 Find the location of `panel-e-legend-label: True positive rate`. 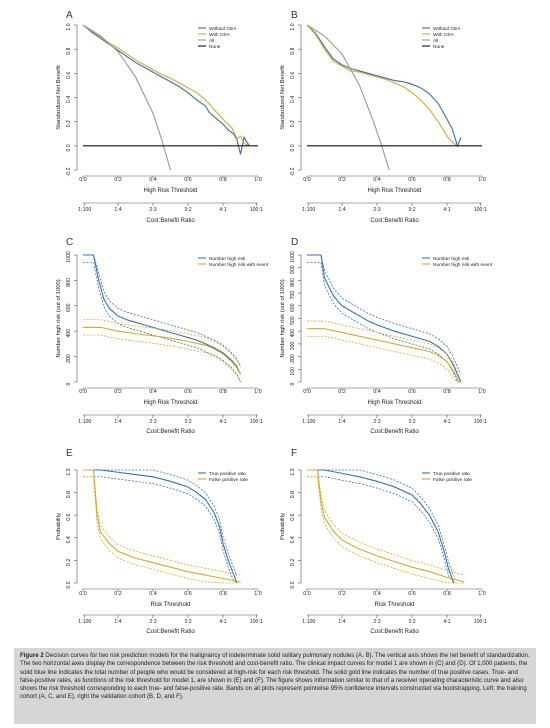

panel-e-legend-label: True positive rate is located at coordinates (227, 474).